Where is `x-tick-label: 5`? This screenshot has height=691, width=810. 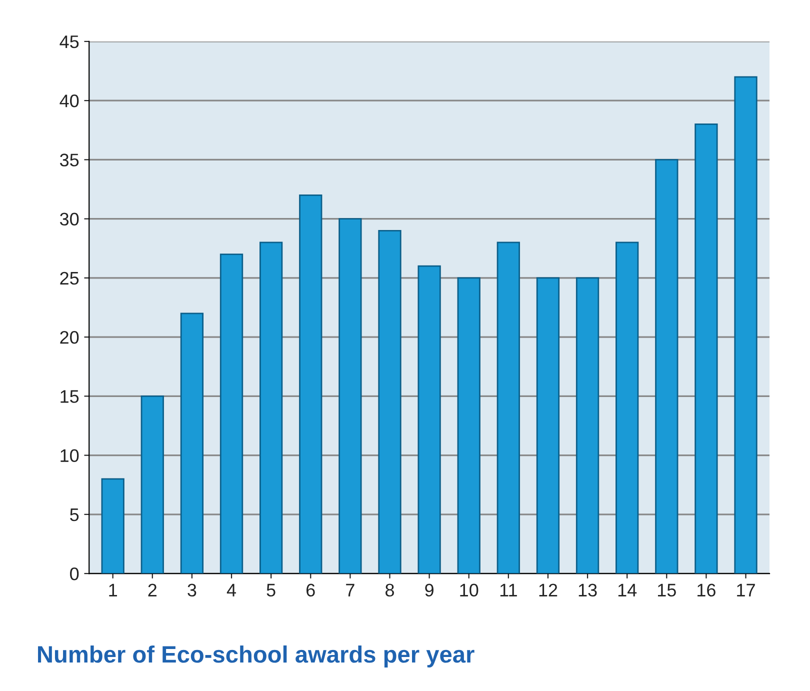 x-tick-label: 5 is located at coordinates (271, 590).